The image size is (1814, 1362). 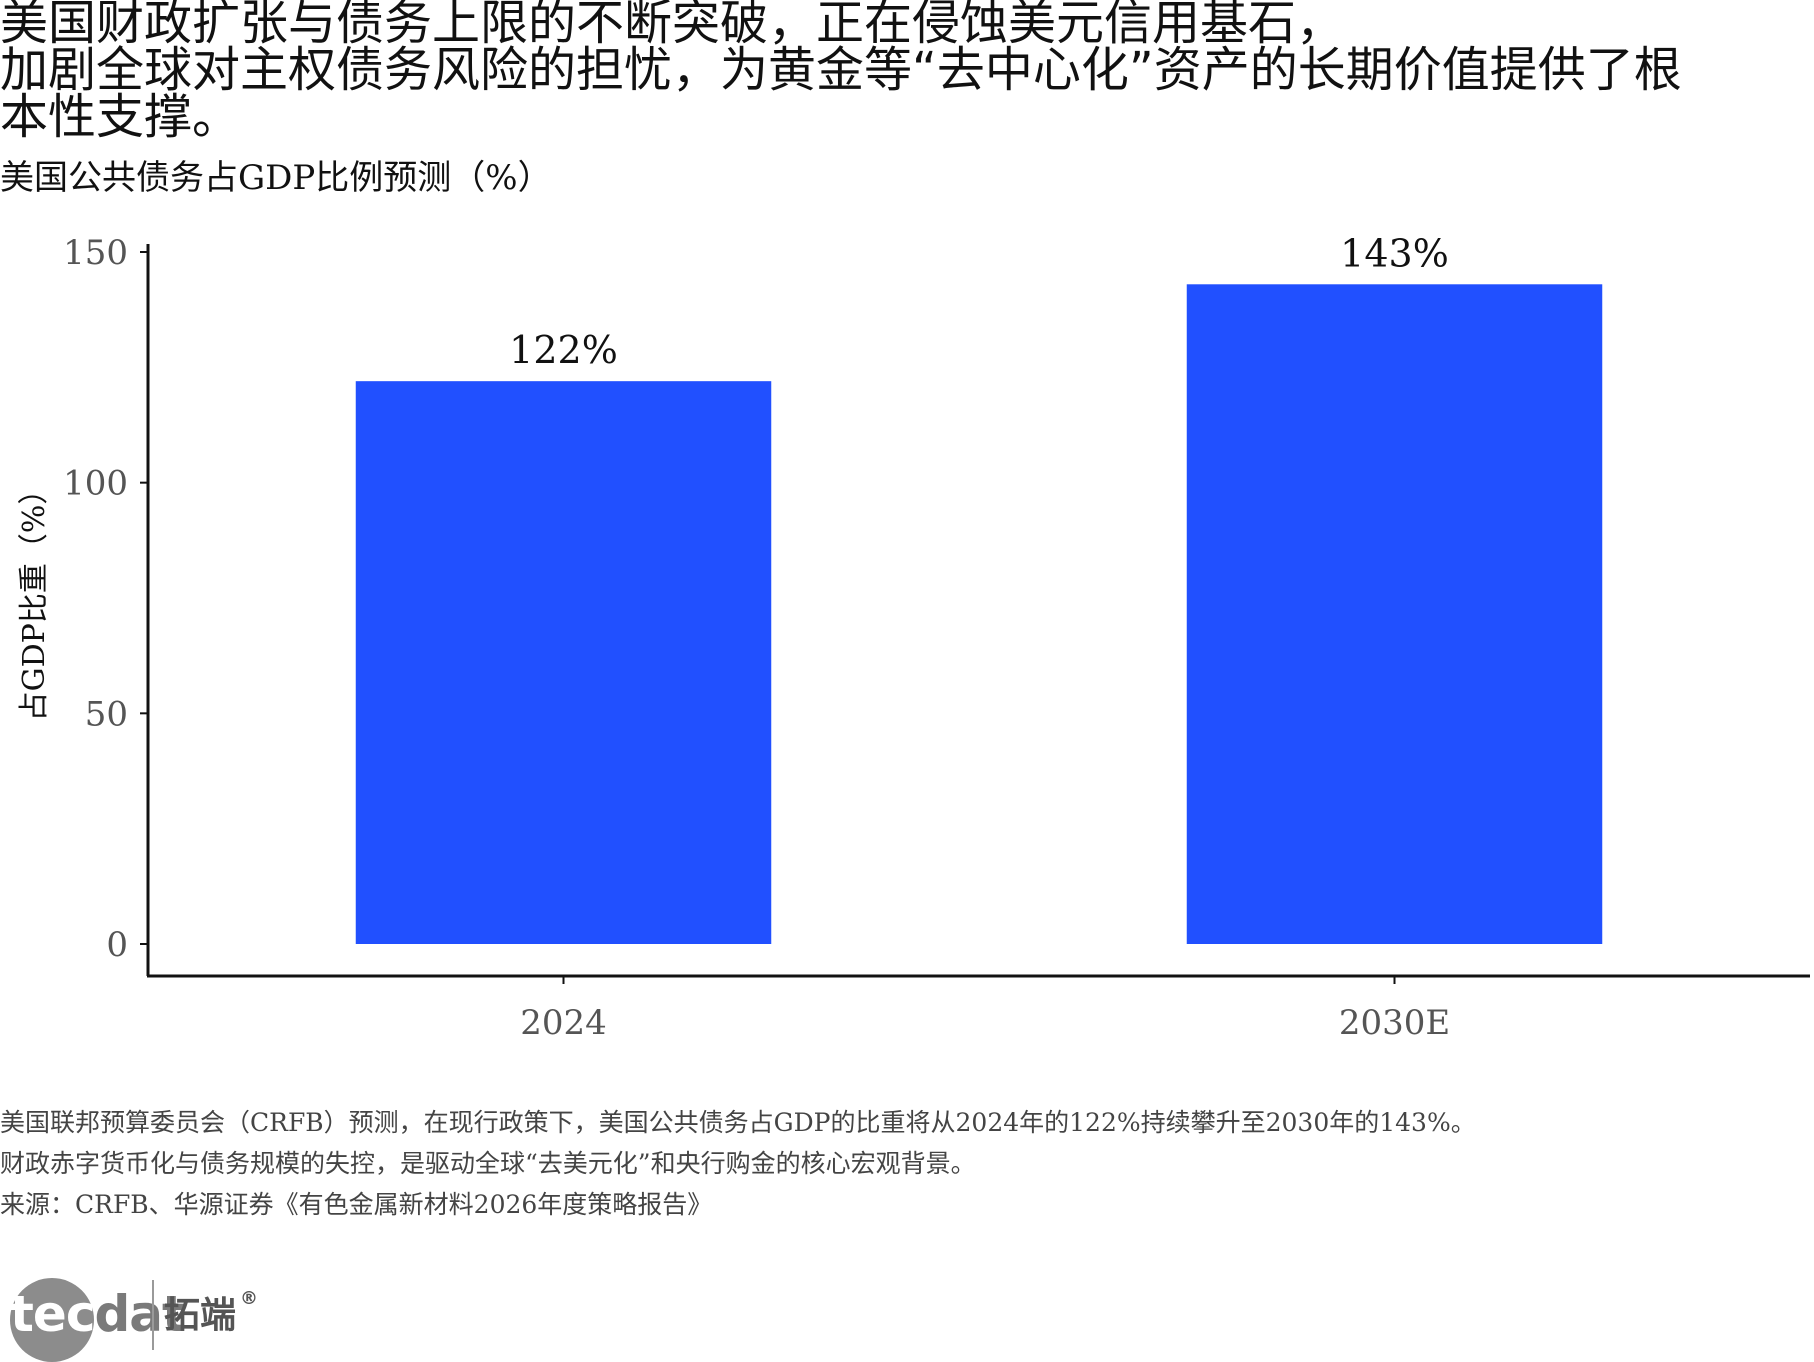 I want to click on logo-divider, so click(x=153, y=1315).